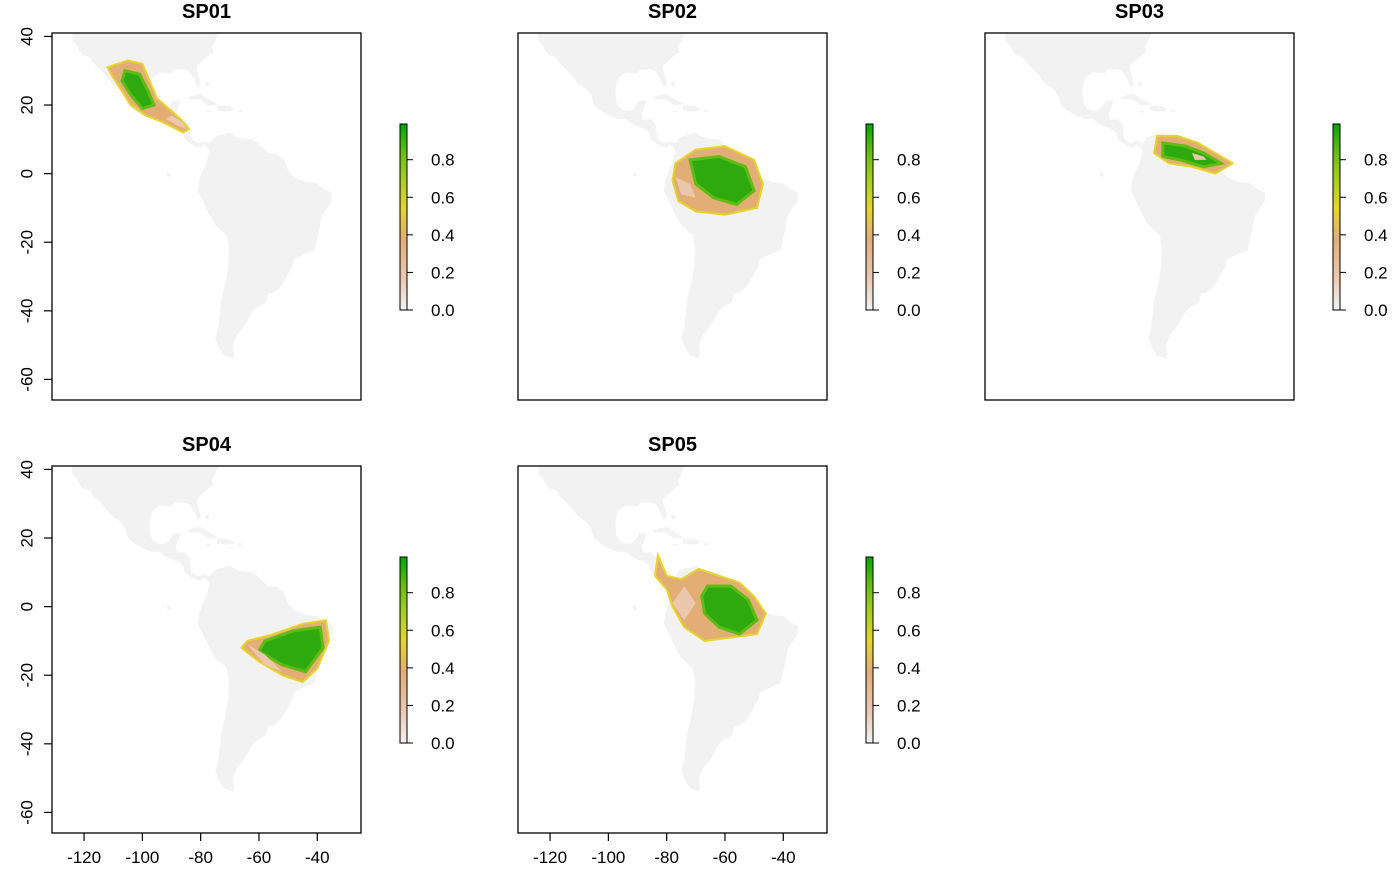 This screenshot has height=871, width=1400. What do you see at coordinates (27, 36) in the screenshot?
I see `y-tick-label: 40` at bounding box center [27, 36].